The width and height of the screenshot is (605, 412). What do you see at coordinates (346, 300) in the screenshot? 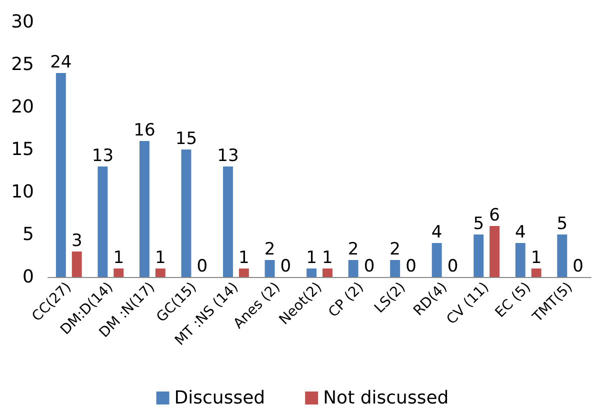
I see `x-tick-label: CP (2)` at bounding box center [346, 300].